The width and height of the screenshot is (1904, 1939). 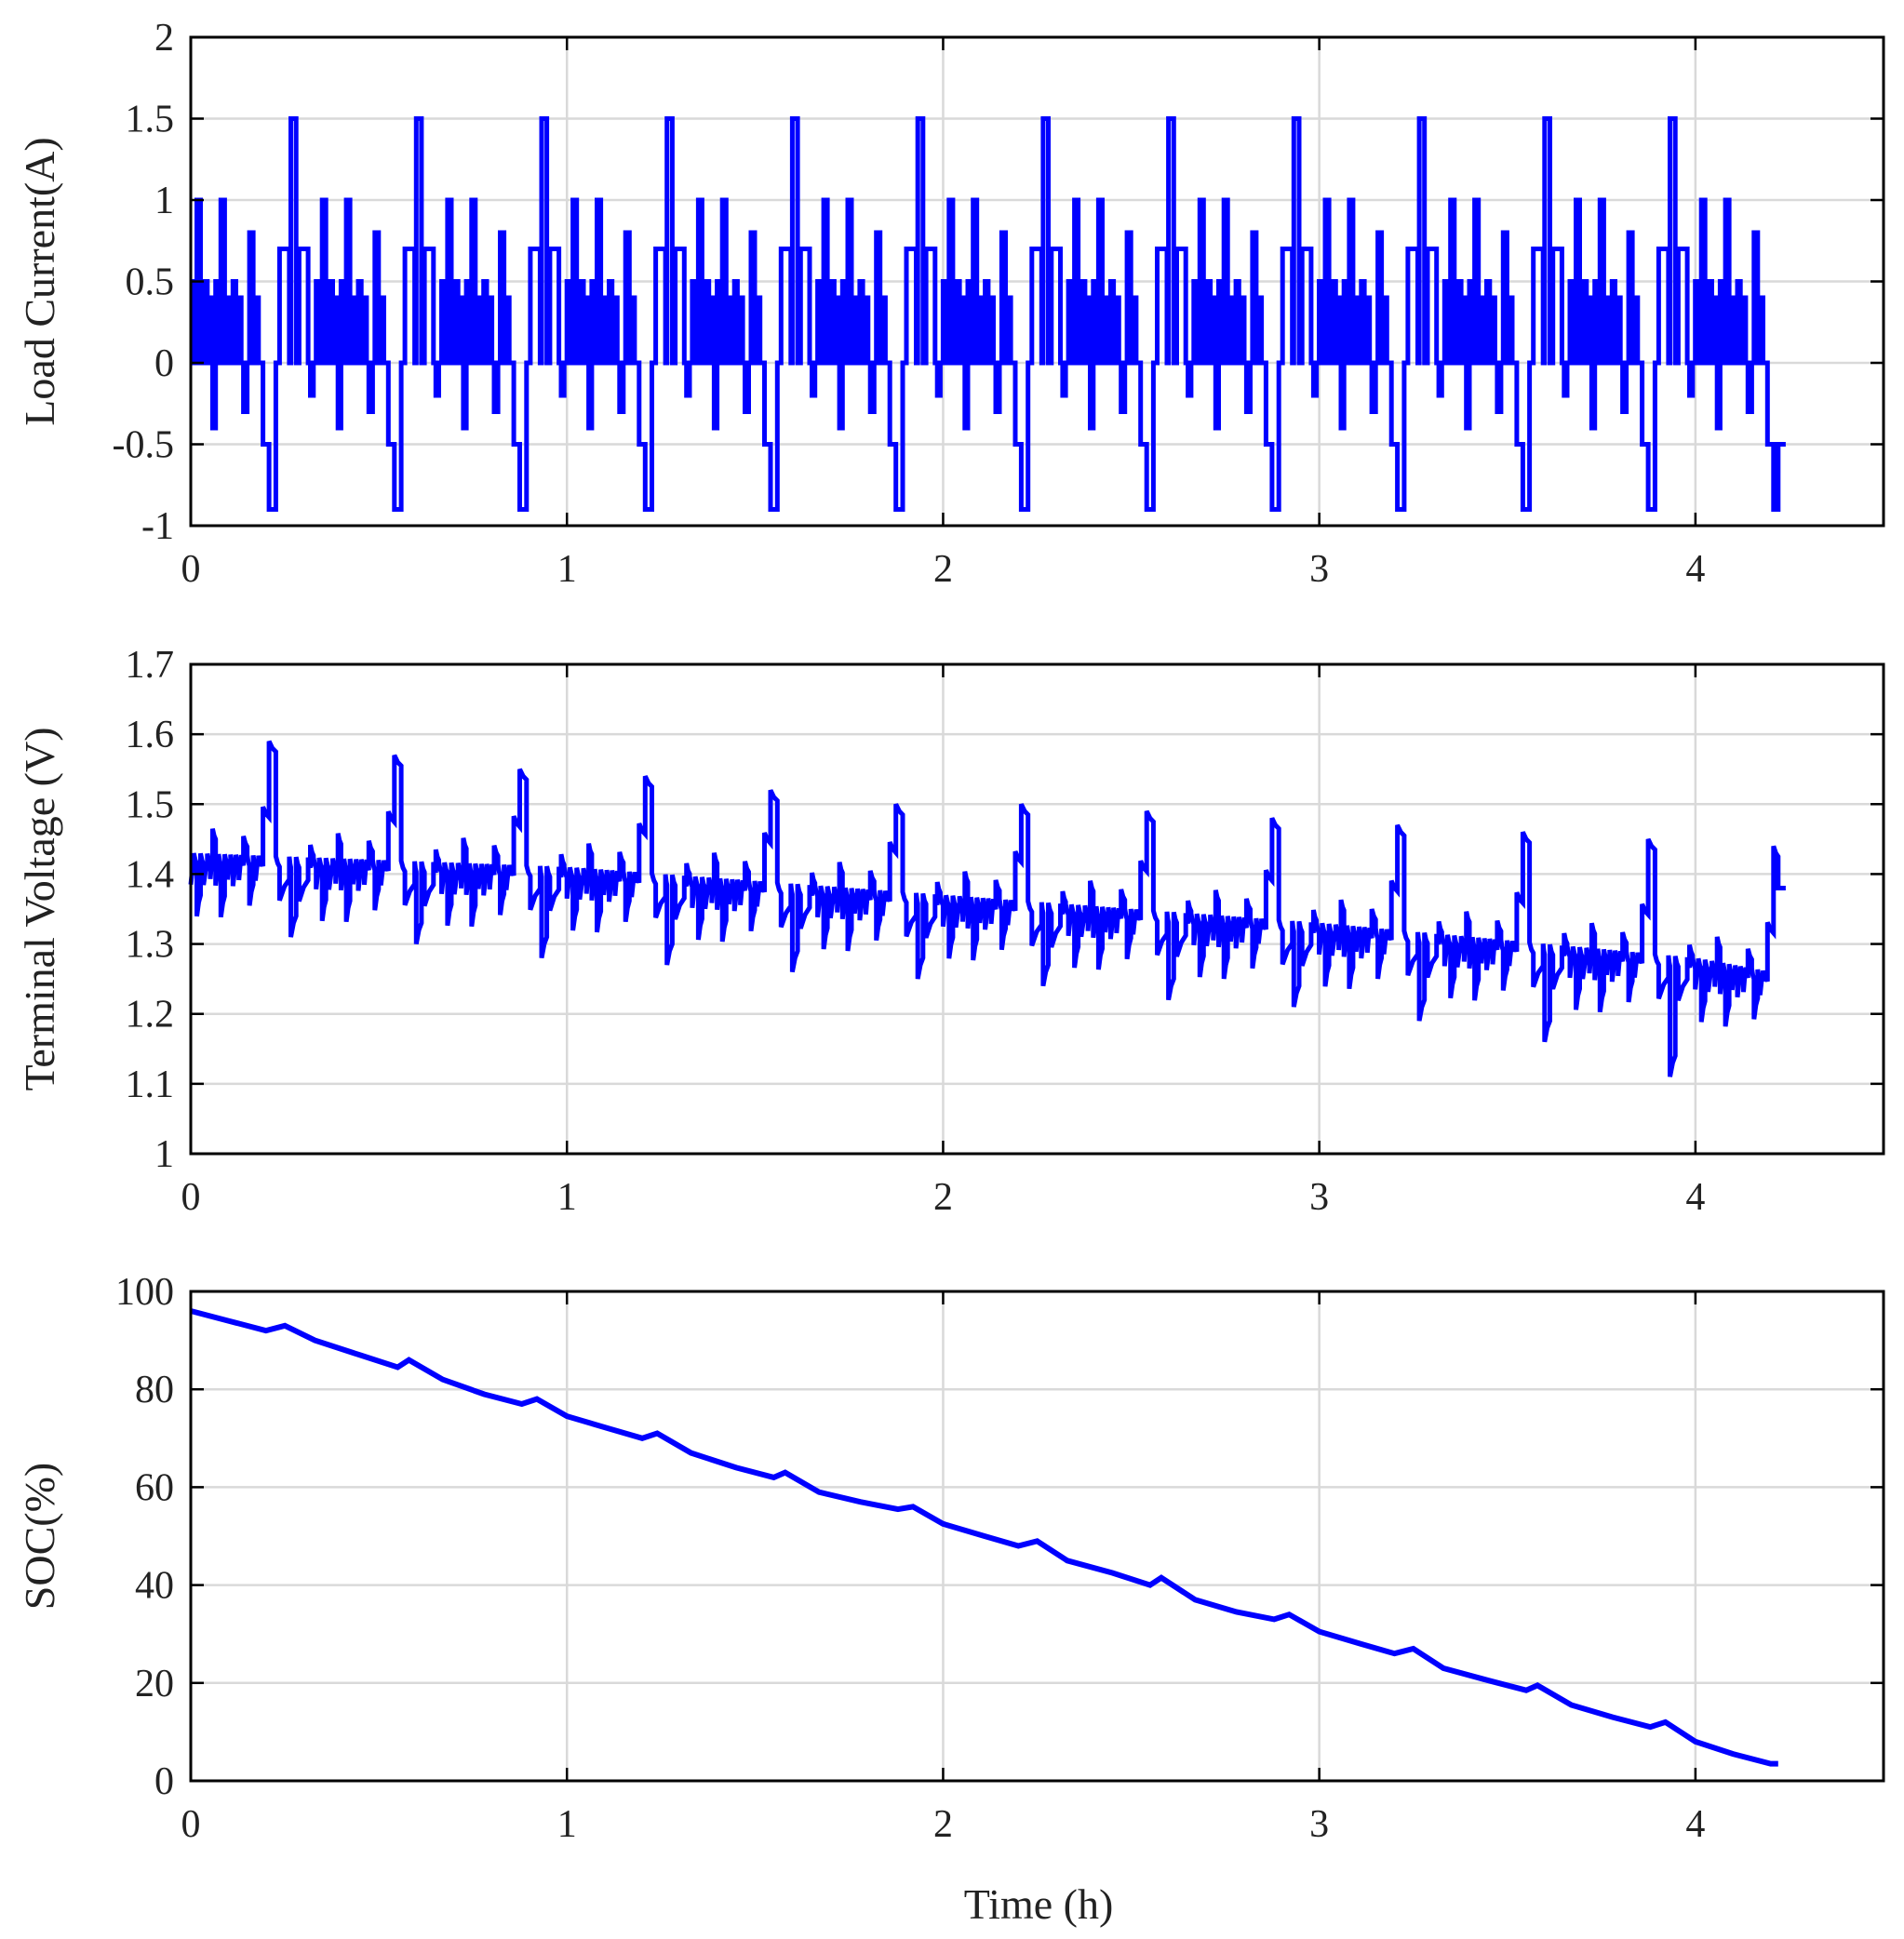 I want to click on soc-x-tick-label: 2, so click(x=943, y=1824).